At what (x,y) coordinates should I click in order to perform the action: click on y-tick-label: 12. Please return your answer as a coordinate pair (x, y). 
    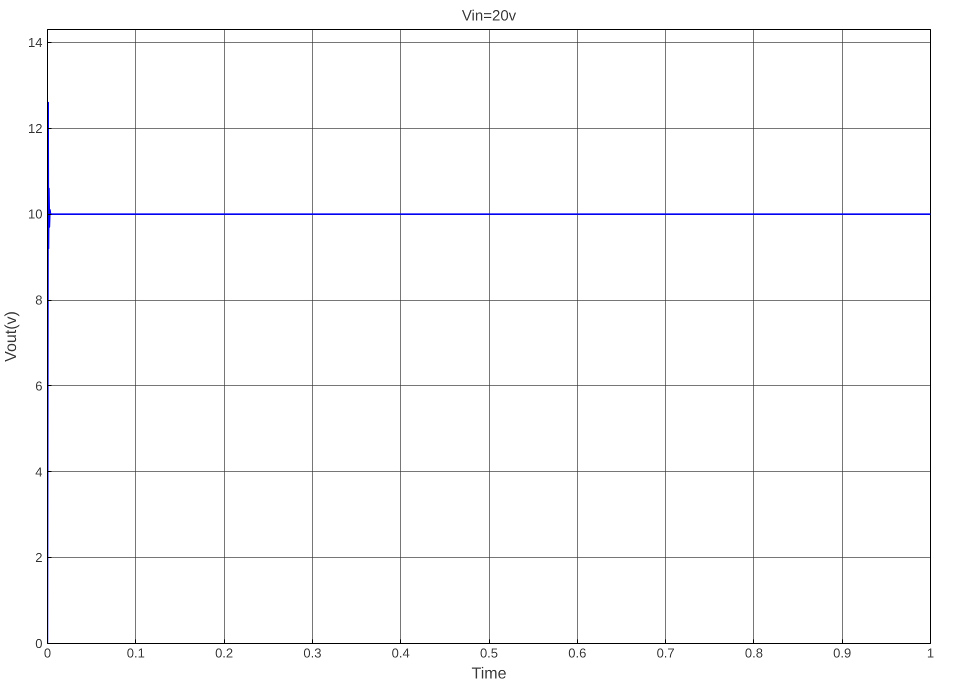
    Looking at the image, I should click on (35, 128).